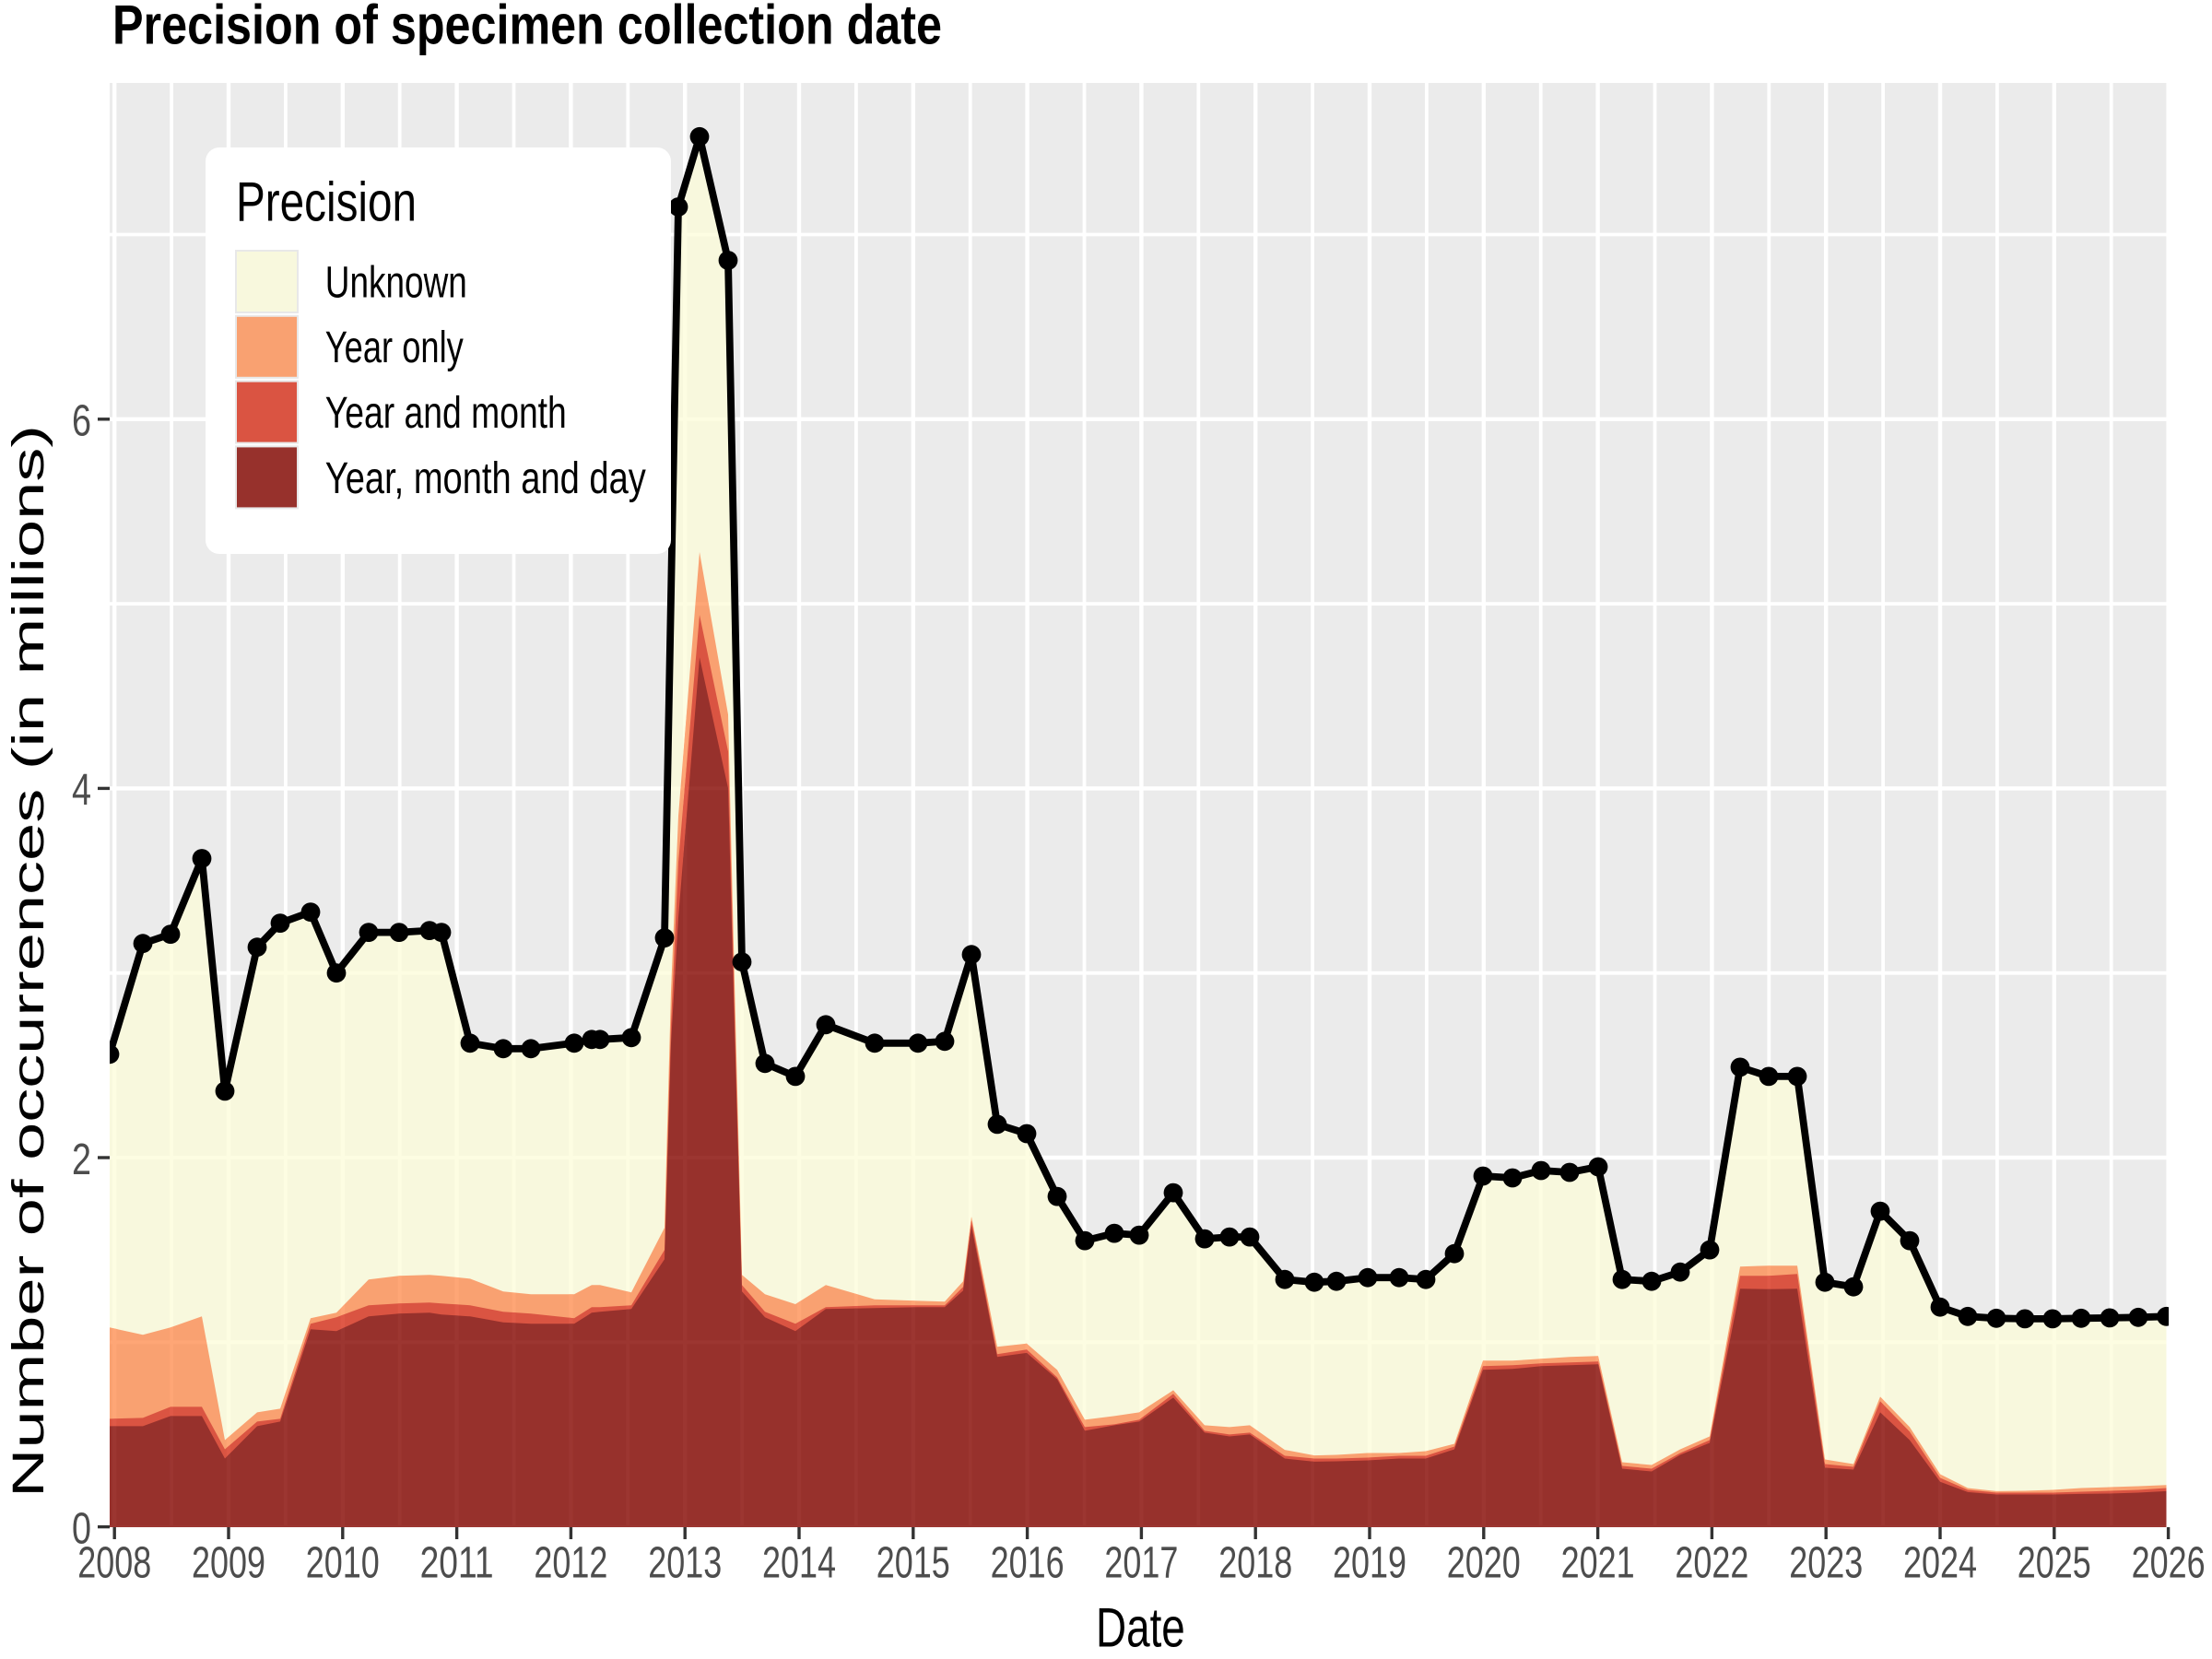 The image size is (2212, 1659). What do you see at coordinates (1369, 1563) in the screenshot?
I see `svg-text: 2019` at bounding box center [1369, 1563].